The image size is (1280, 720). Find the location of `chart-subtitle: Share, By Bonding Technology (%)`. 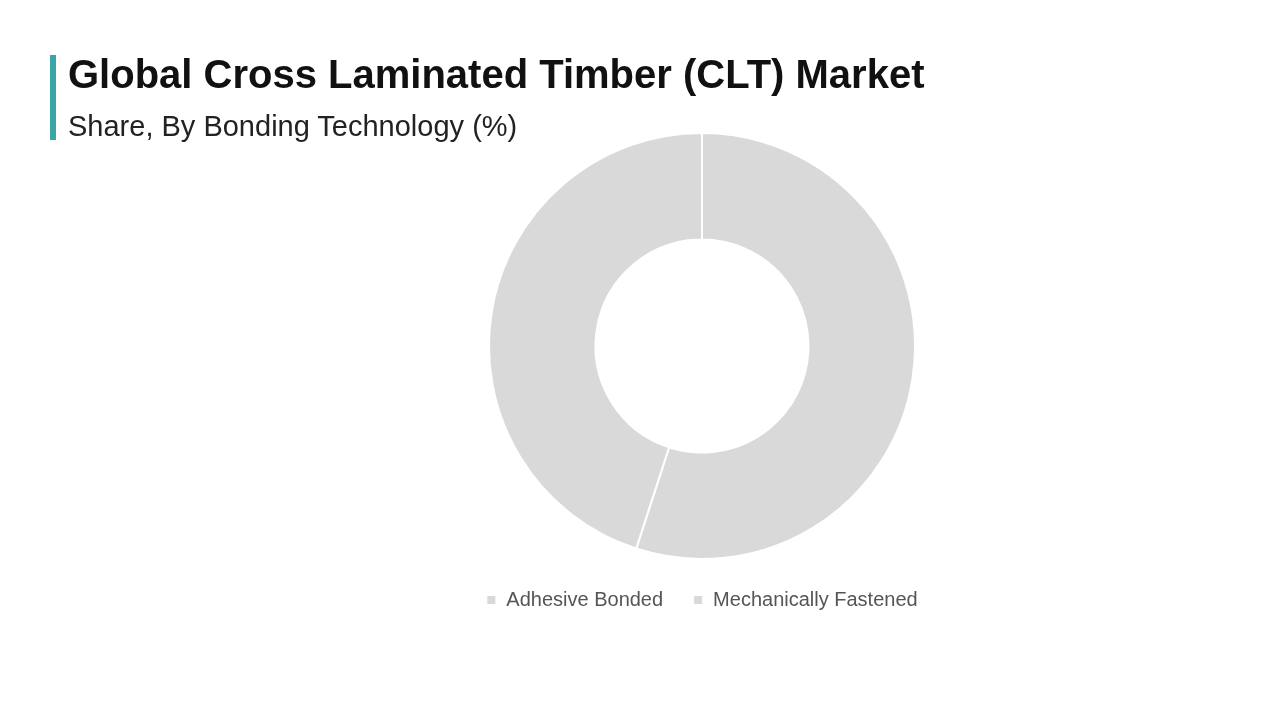

chart-subtitle: Share, By Bonding Technology (%) is located at coordinates (293, 126).